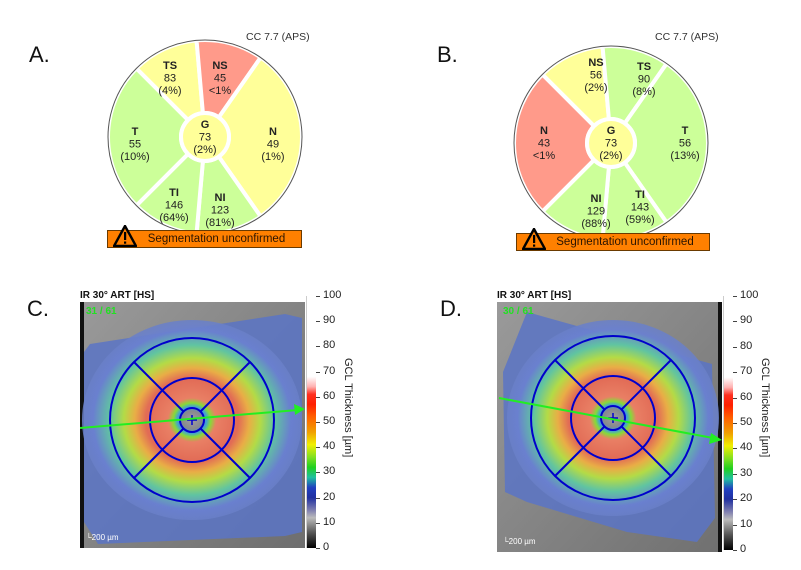 Image resolution: width=801 pixels, height=570 pixels. What do you see at coordinates (135, 132) in the screenshot?
I see `sector-t-name: T` at bounding box center [135, 132].